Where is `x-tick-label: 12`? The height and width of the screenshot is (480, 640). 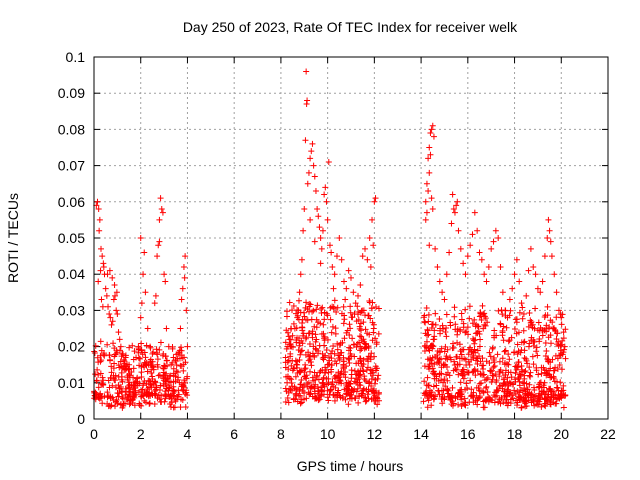 x-tick-label: 12 is located at coordinates (375, 434).